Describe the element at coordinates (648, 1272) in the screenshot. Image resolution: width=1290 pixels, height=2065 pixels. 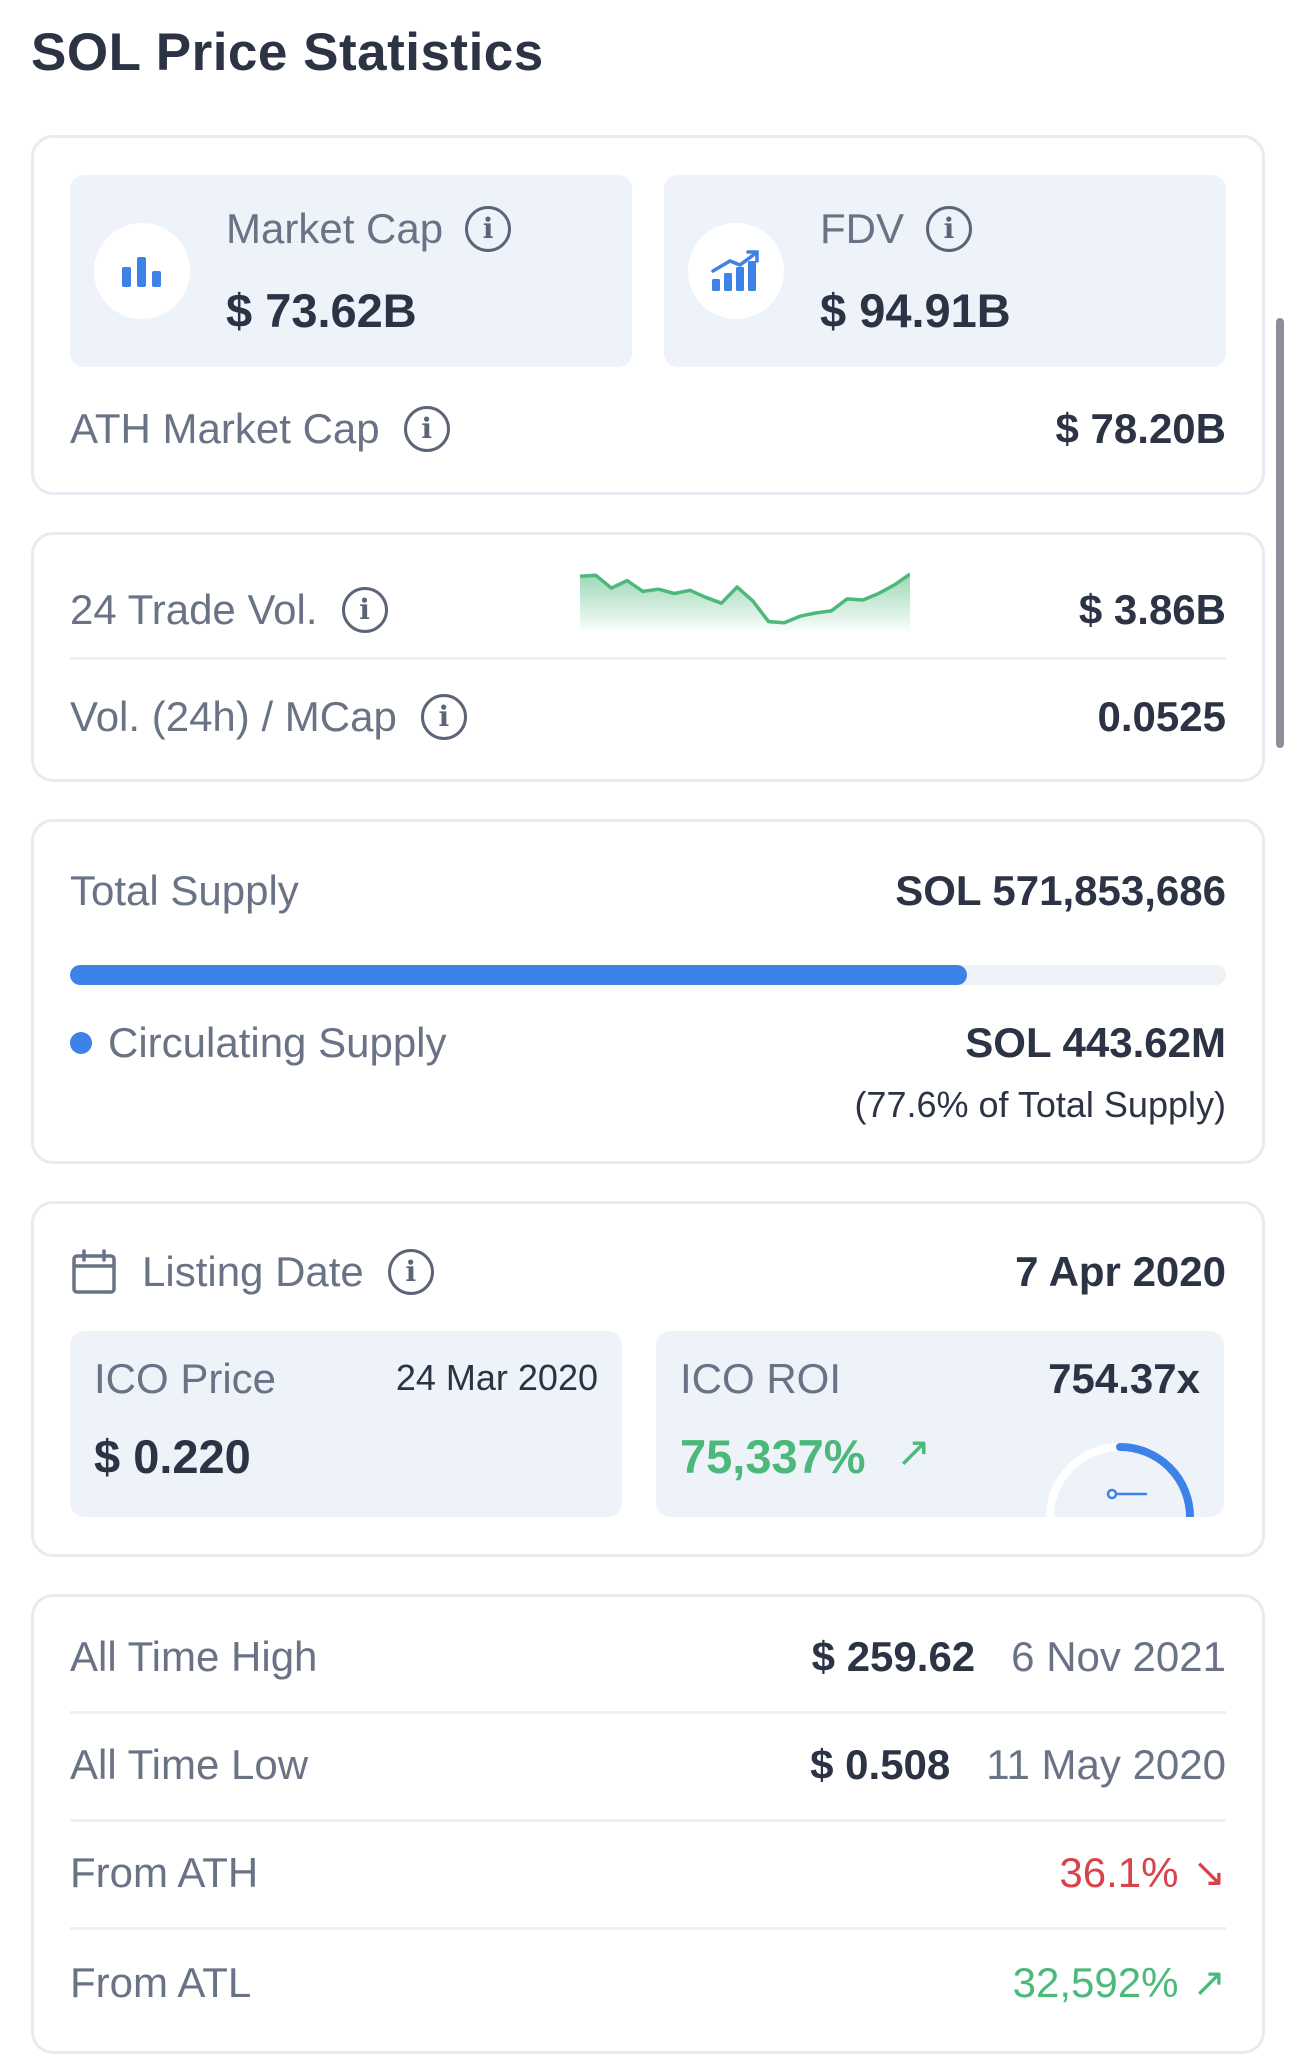
I see `listing-date-row: Listing Date i 7 Apr 2020` at that location.